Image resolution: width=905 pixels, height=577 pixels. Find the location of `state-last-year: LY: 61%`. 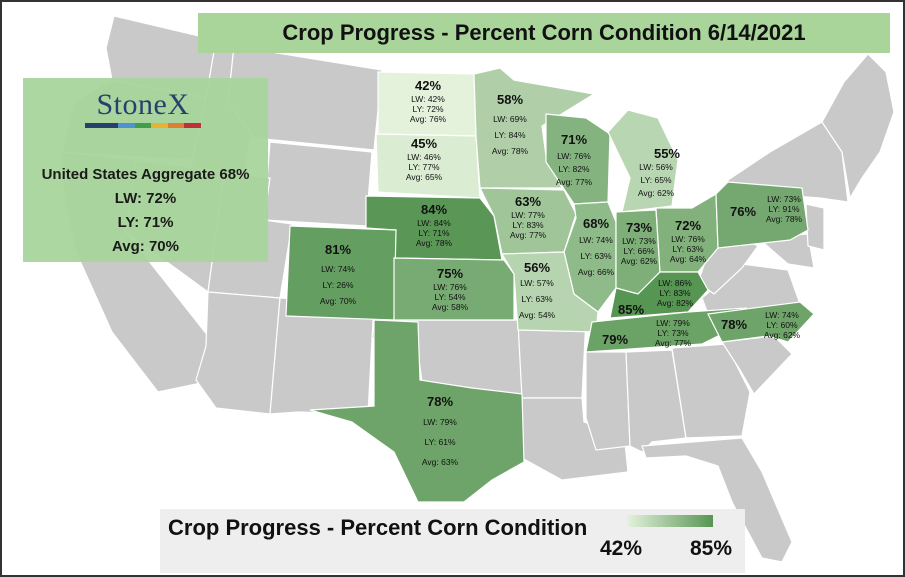

state-last-year: LY: 61% is located at coordinates (440, 441).